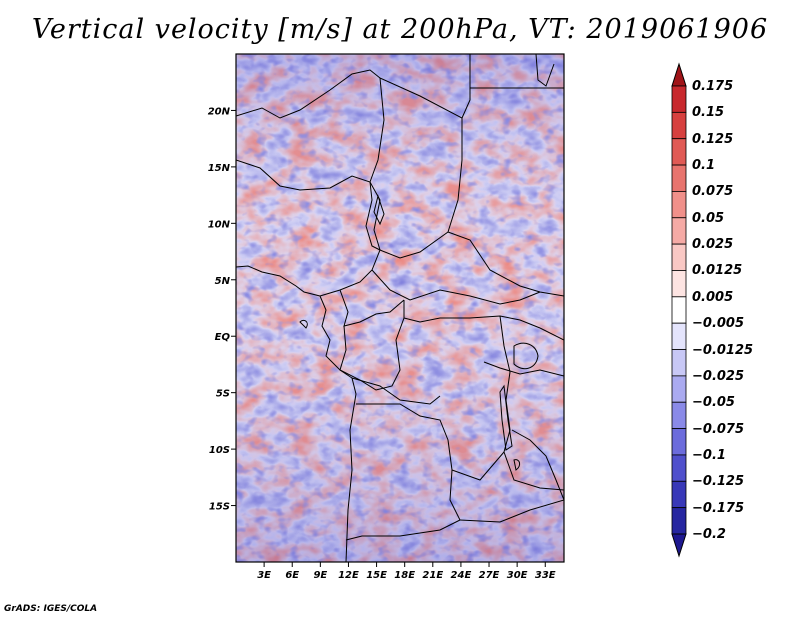  I want to click on colorbar-level-label: 0.05, so click(708, 218).